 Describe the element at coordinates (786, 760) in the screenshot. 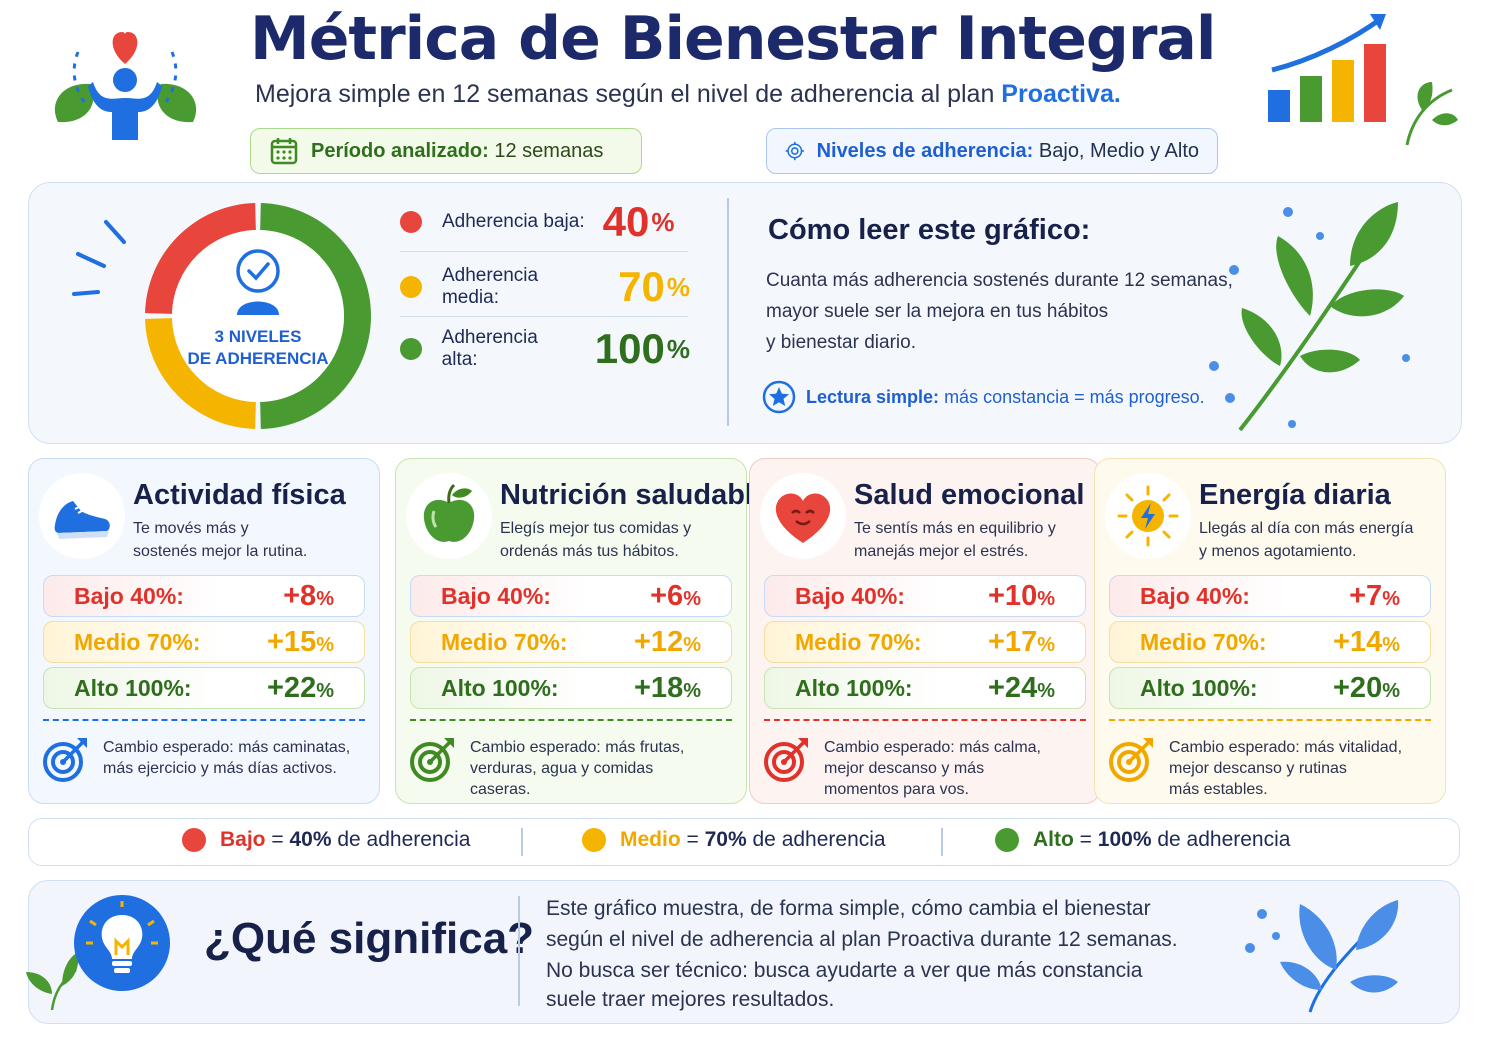

I see `target-icon` at that location.